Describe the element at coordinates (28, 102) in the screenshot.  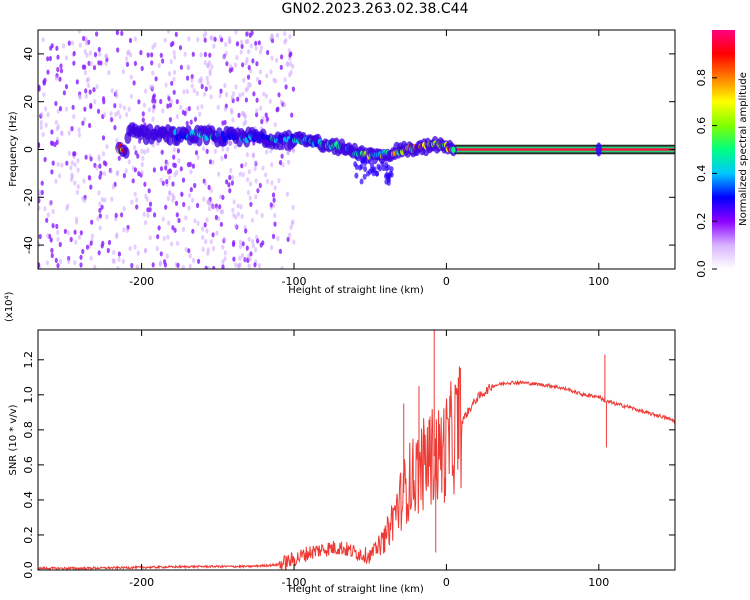
I see `y-tick-label: 20` at that location.